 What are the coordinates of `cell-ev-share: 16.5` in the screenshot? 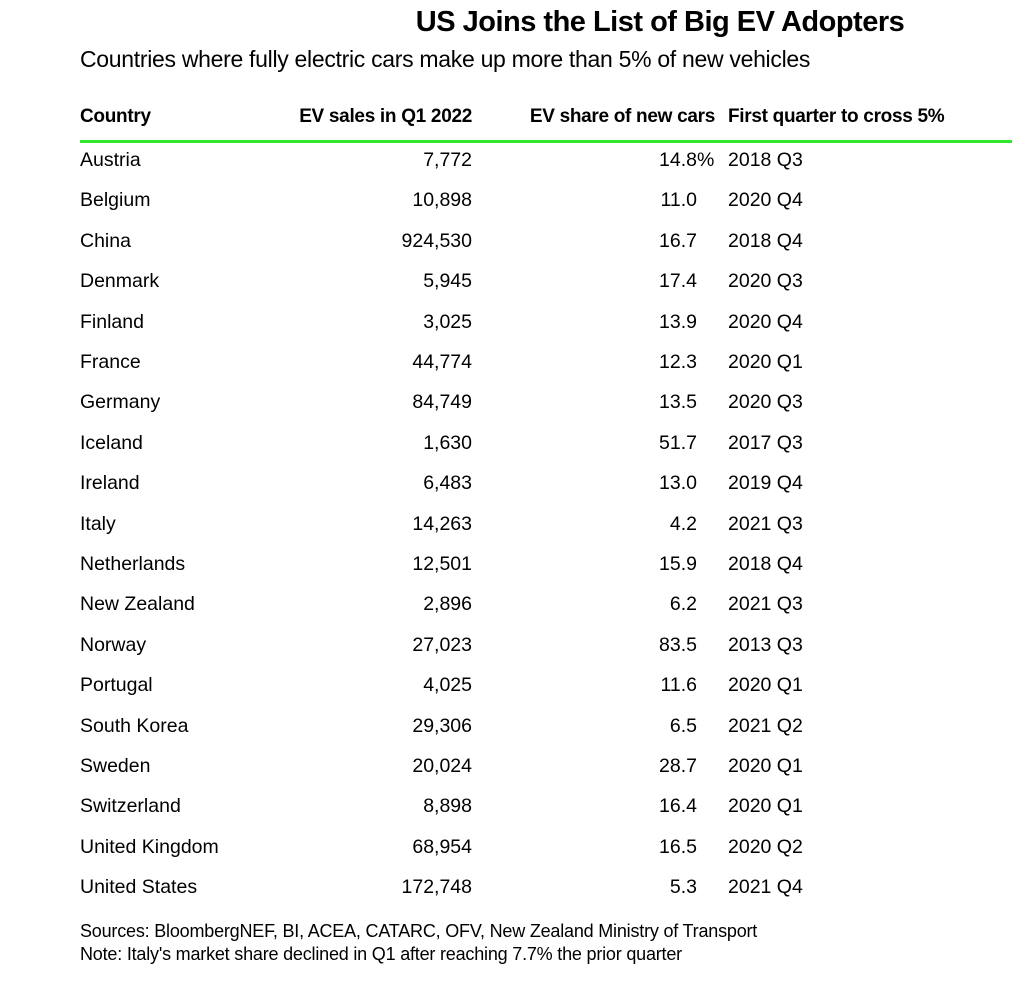 It's located at (678, 846).